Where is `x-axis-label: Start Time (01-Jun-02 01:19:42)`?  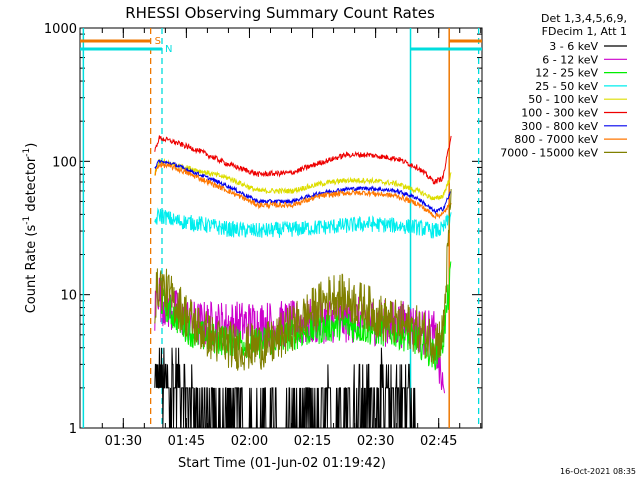 x-axis-label: Start Time (01-Jun-02 01:19:42) is located at coordinates (282, 463).